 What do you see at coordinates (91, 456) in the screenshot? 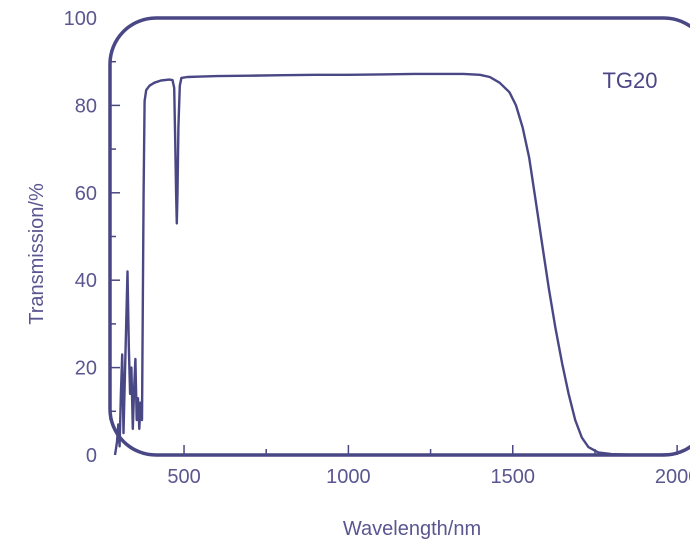
I see `y-tick-label: 0` at bounding box center [91, 456].